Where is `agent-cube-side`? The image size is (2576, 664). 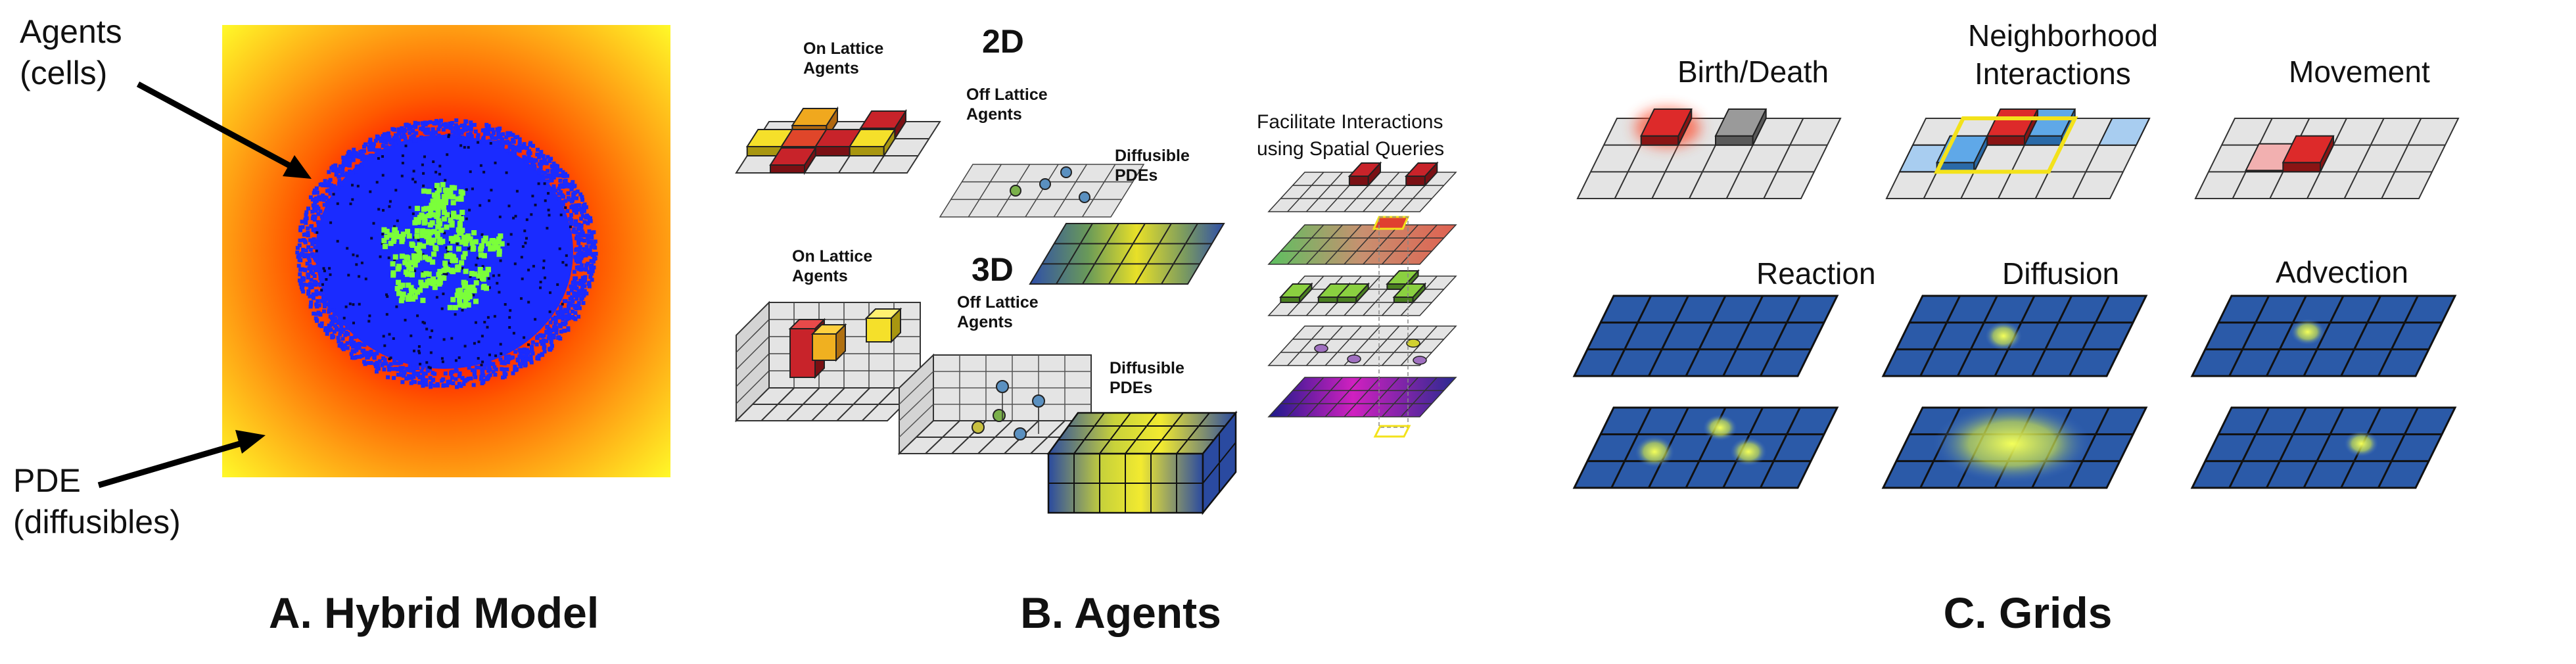 agent-cube-side is located at coordinates (896, 325).